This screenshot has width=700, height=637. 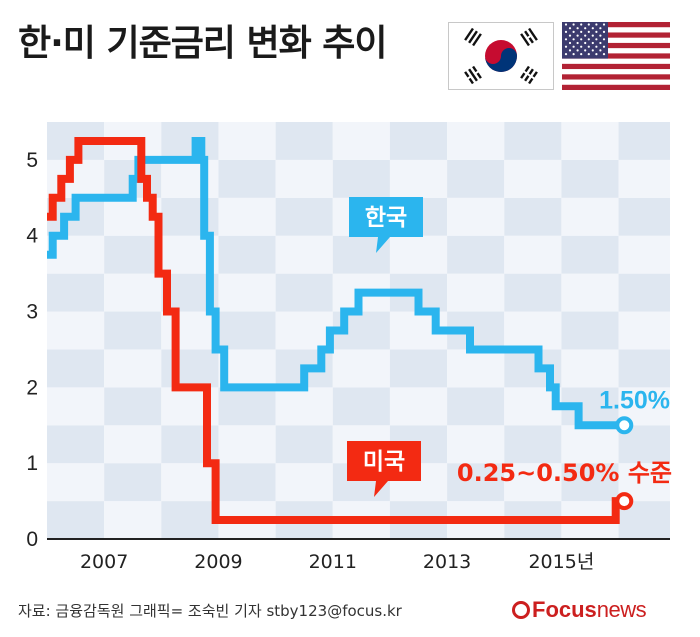 I want to click on focus-news-logo: Focusnews, so click(x=579, y=610).